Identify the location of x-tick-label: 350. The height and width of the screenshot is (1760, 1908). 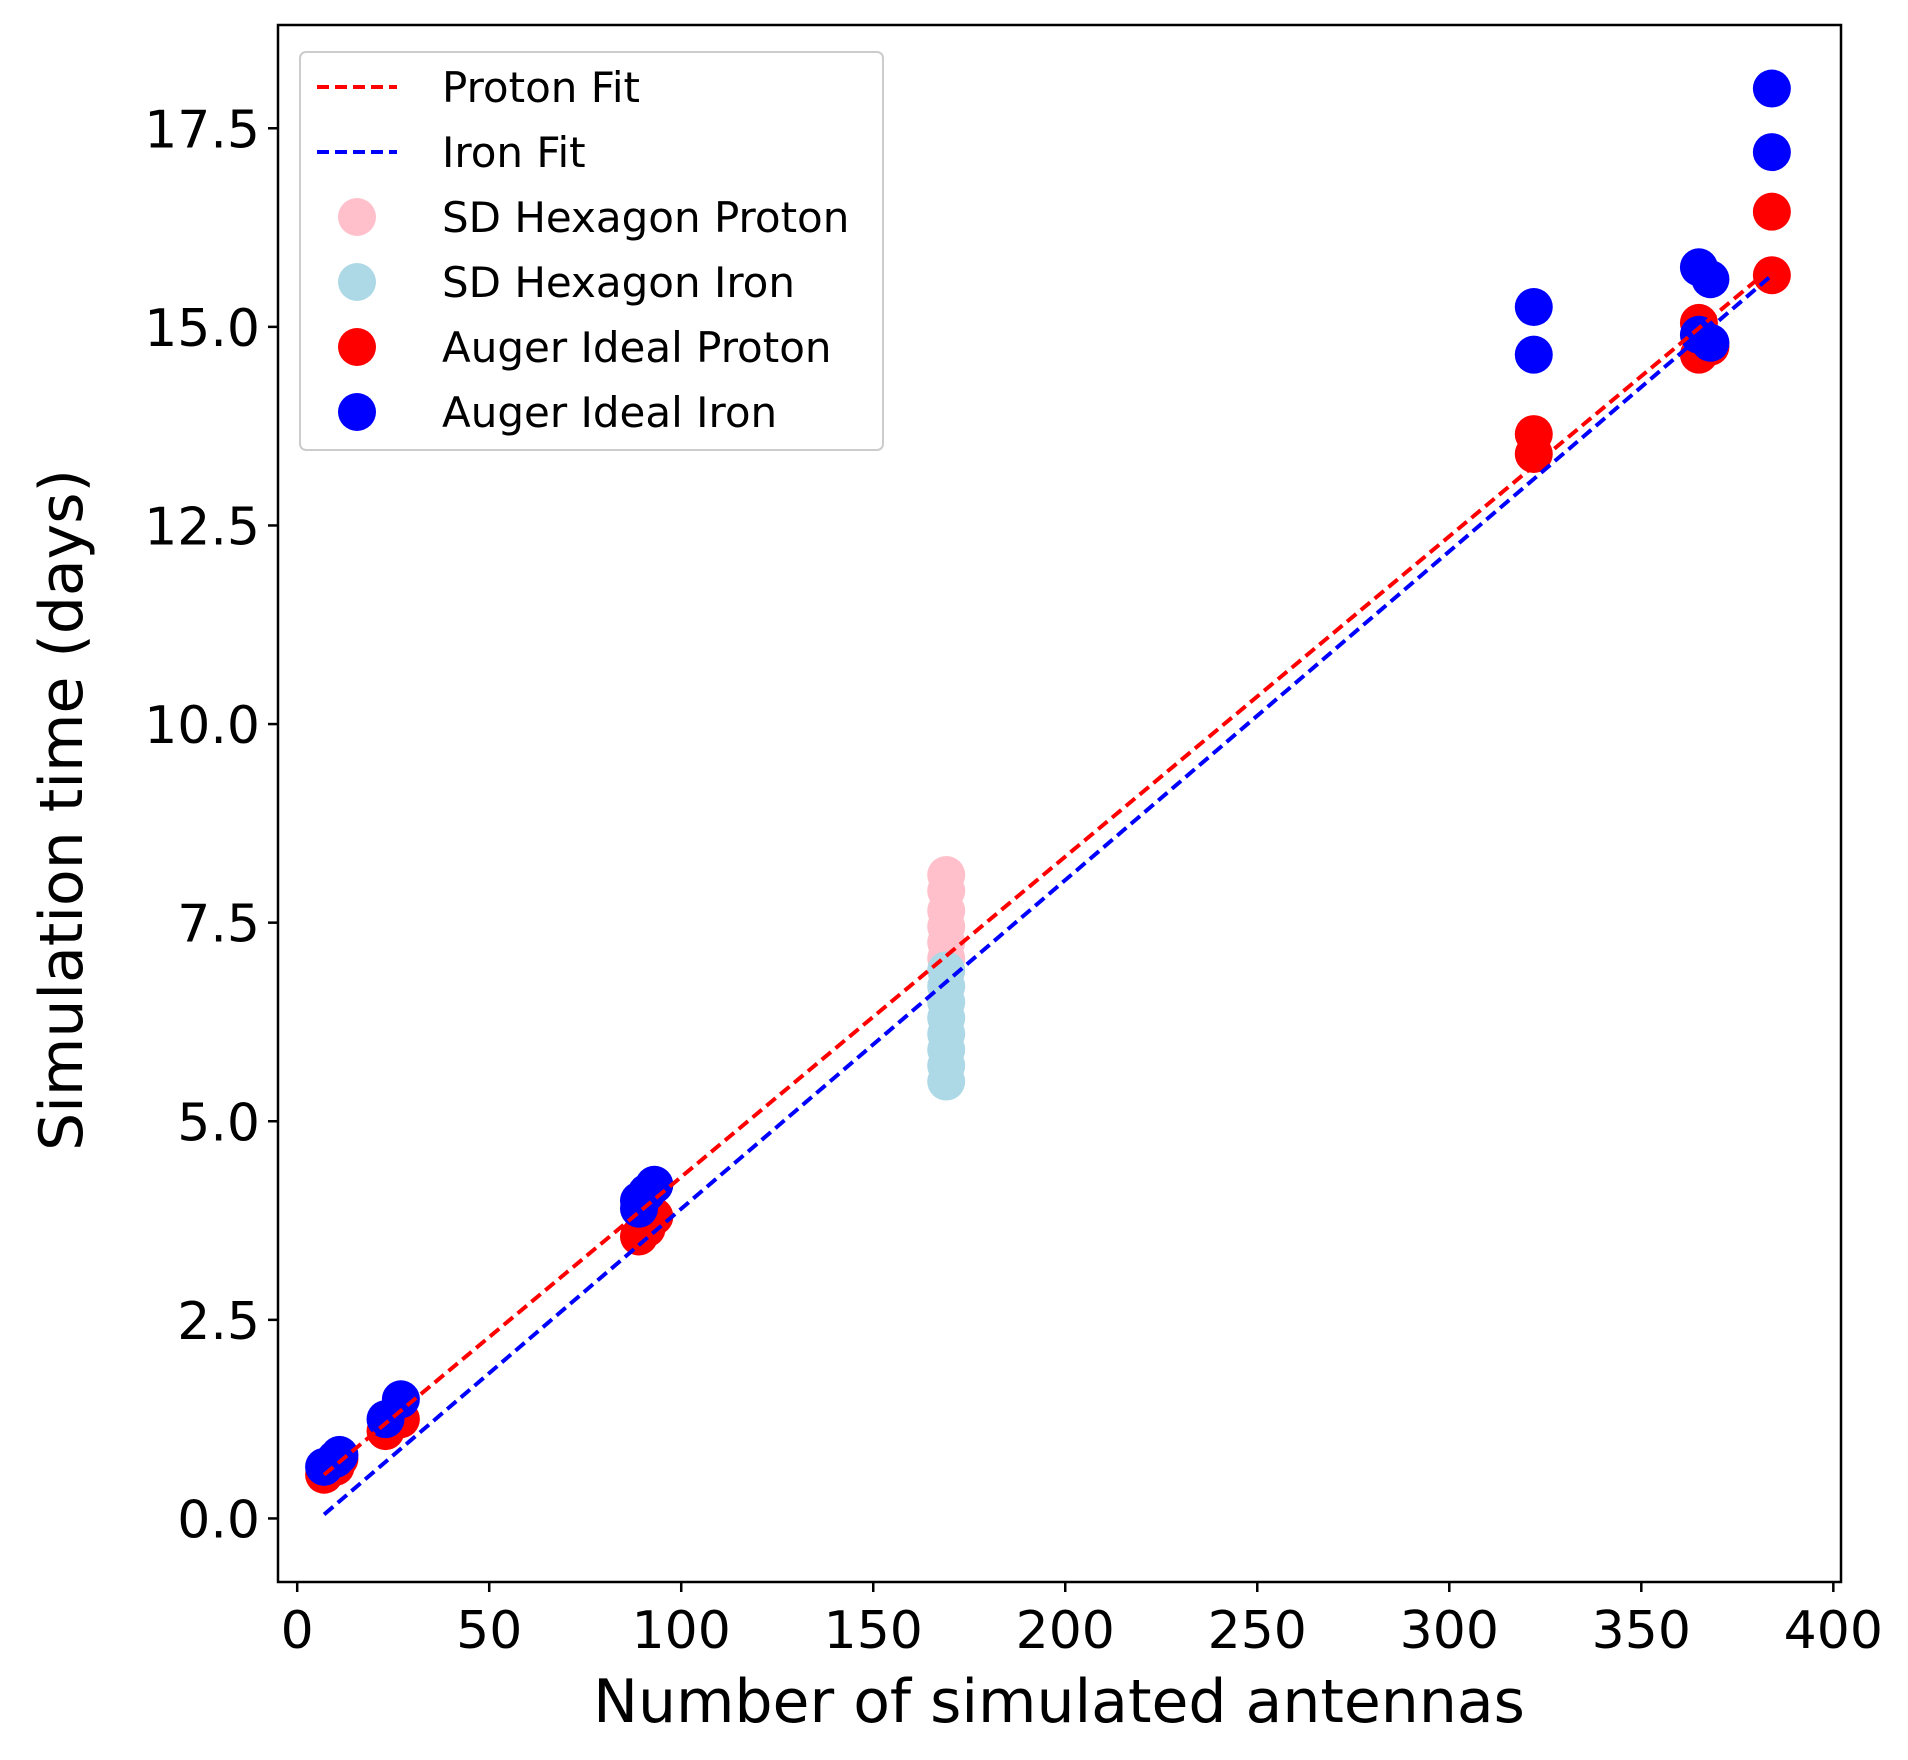
(1641, 1631).